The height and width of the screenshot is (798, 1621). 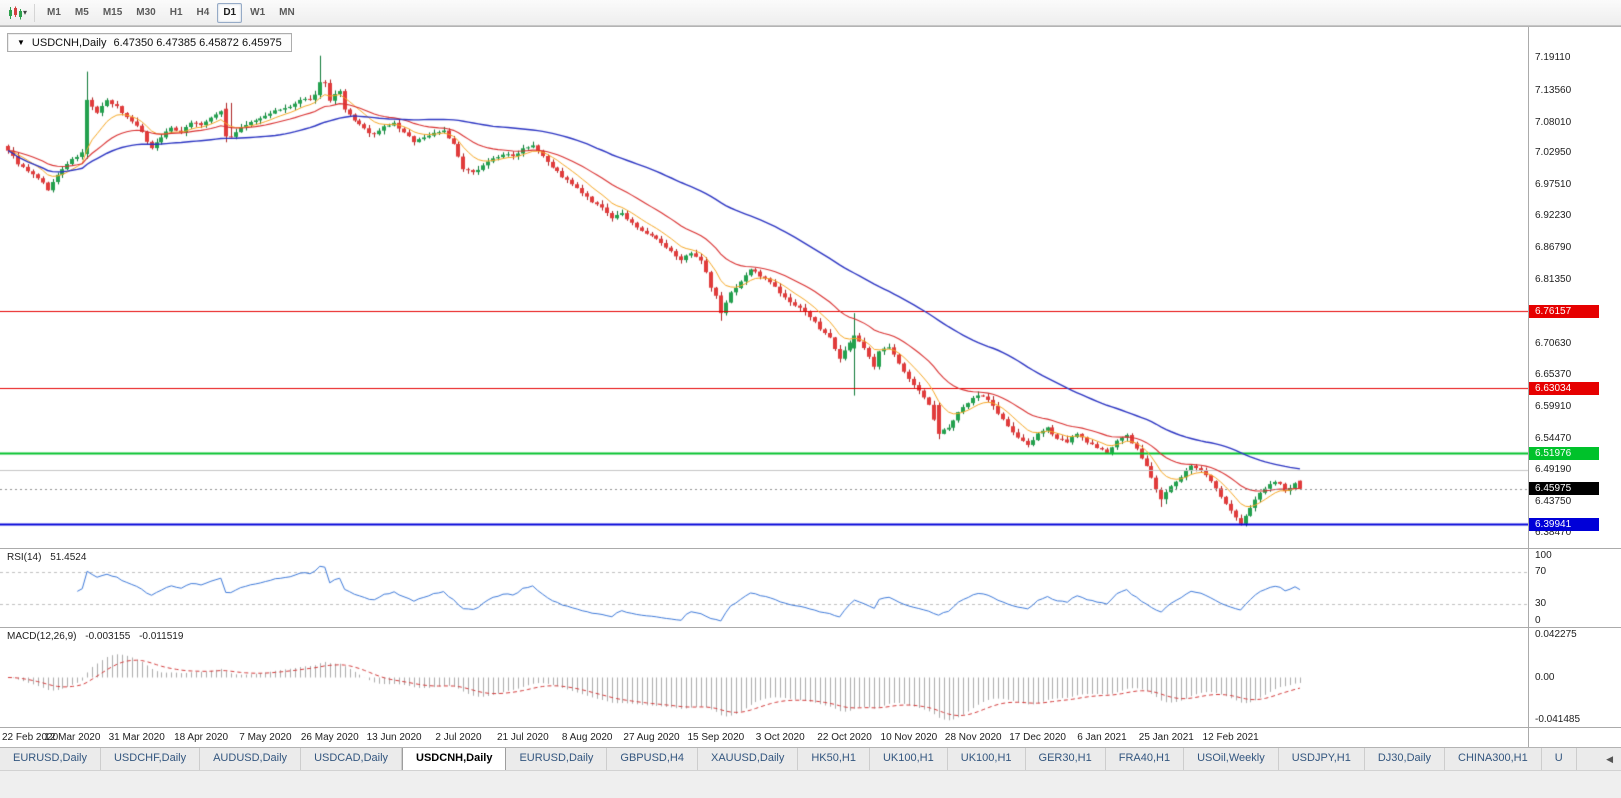 I want to click on date-axis-label: 25 Jan 2021, so click(x=1166, y=737).